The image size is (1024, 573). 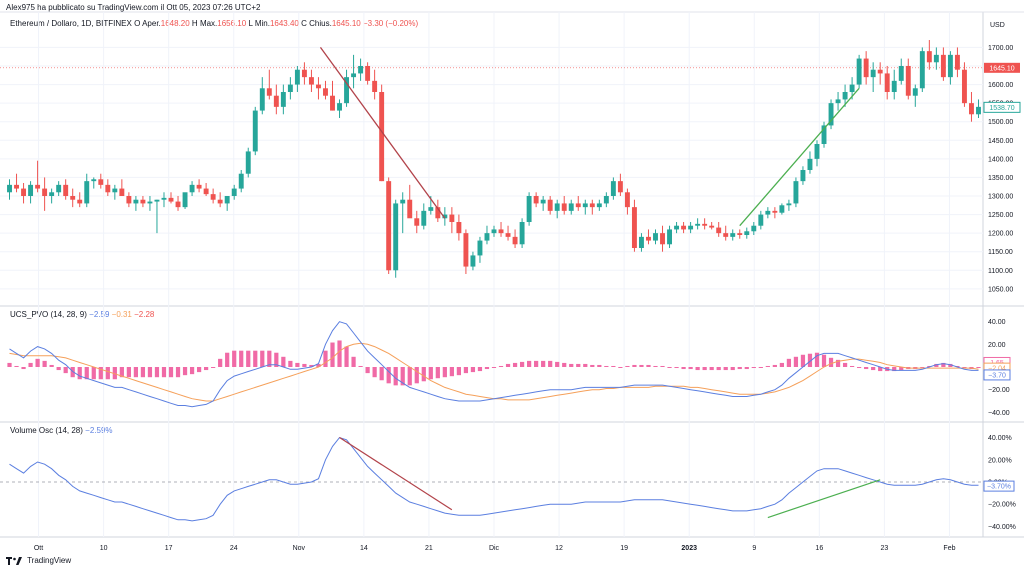 What do you see at coordinates (997, 322) in the screenshot?
I see `pvo-tick-label: 40.00` at bounding box center [997, 322].